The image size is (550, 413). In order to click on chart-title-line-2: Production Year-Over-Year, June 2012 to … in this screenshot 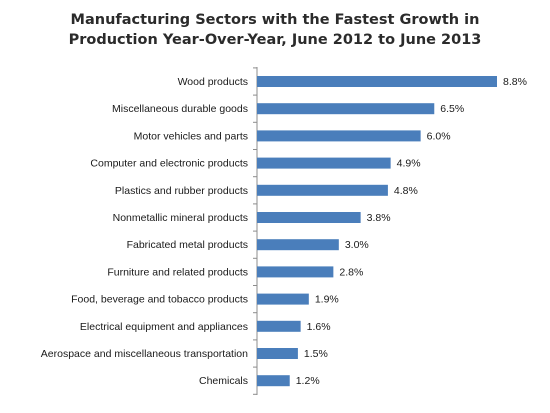, I will do `click(275, 40)`.